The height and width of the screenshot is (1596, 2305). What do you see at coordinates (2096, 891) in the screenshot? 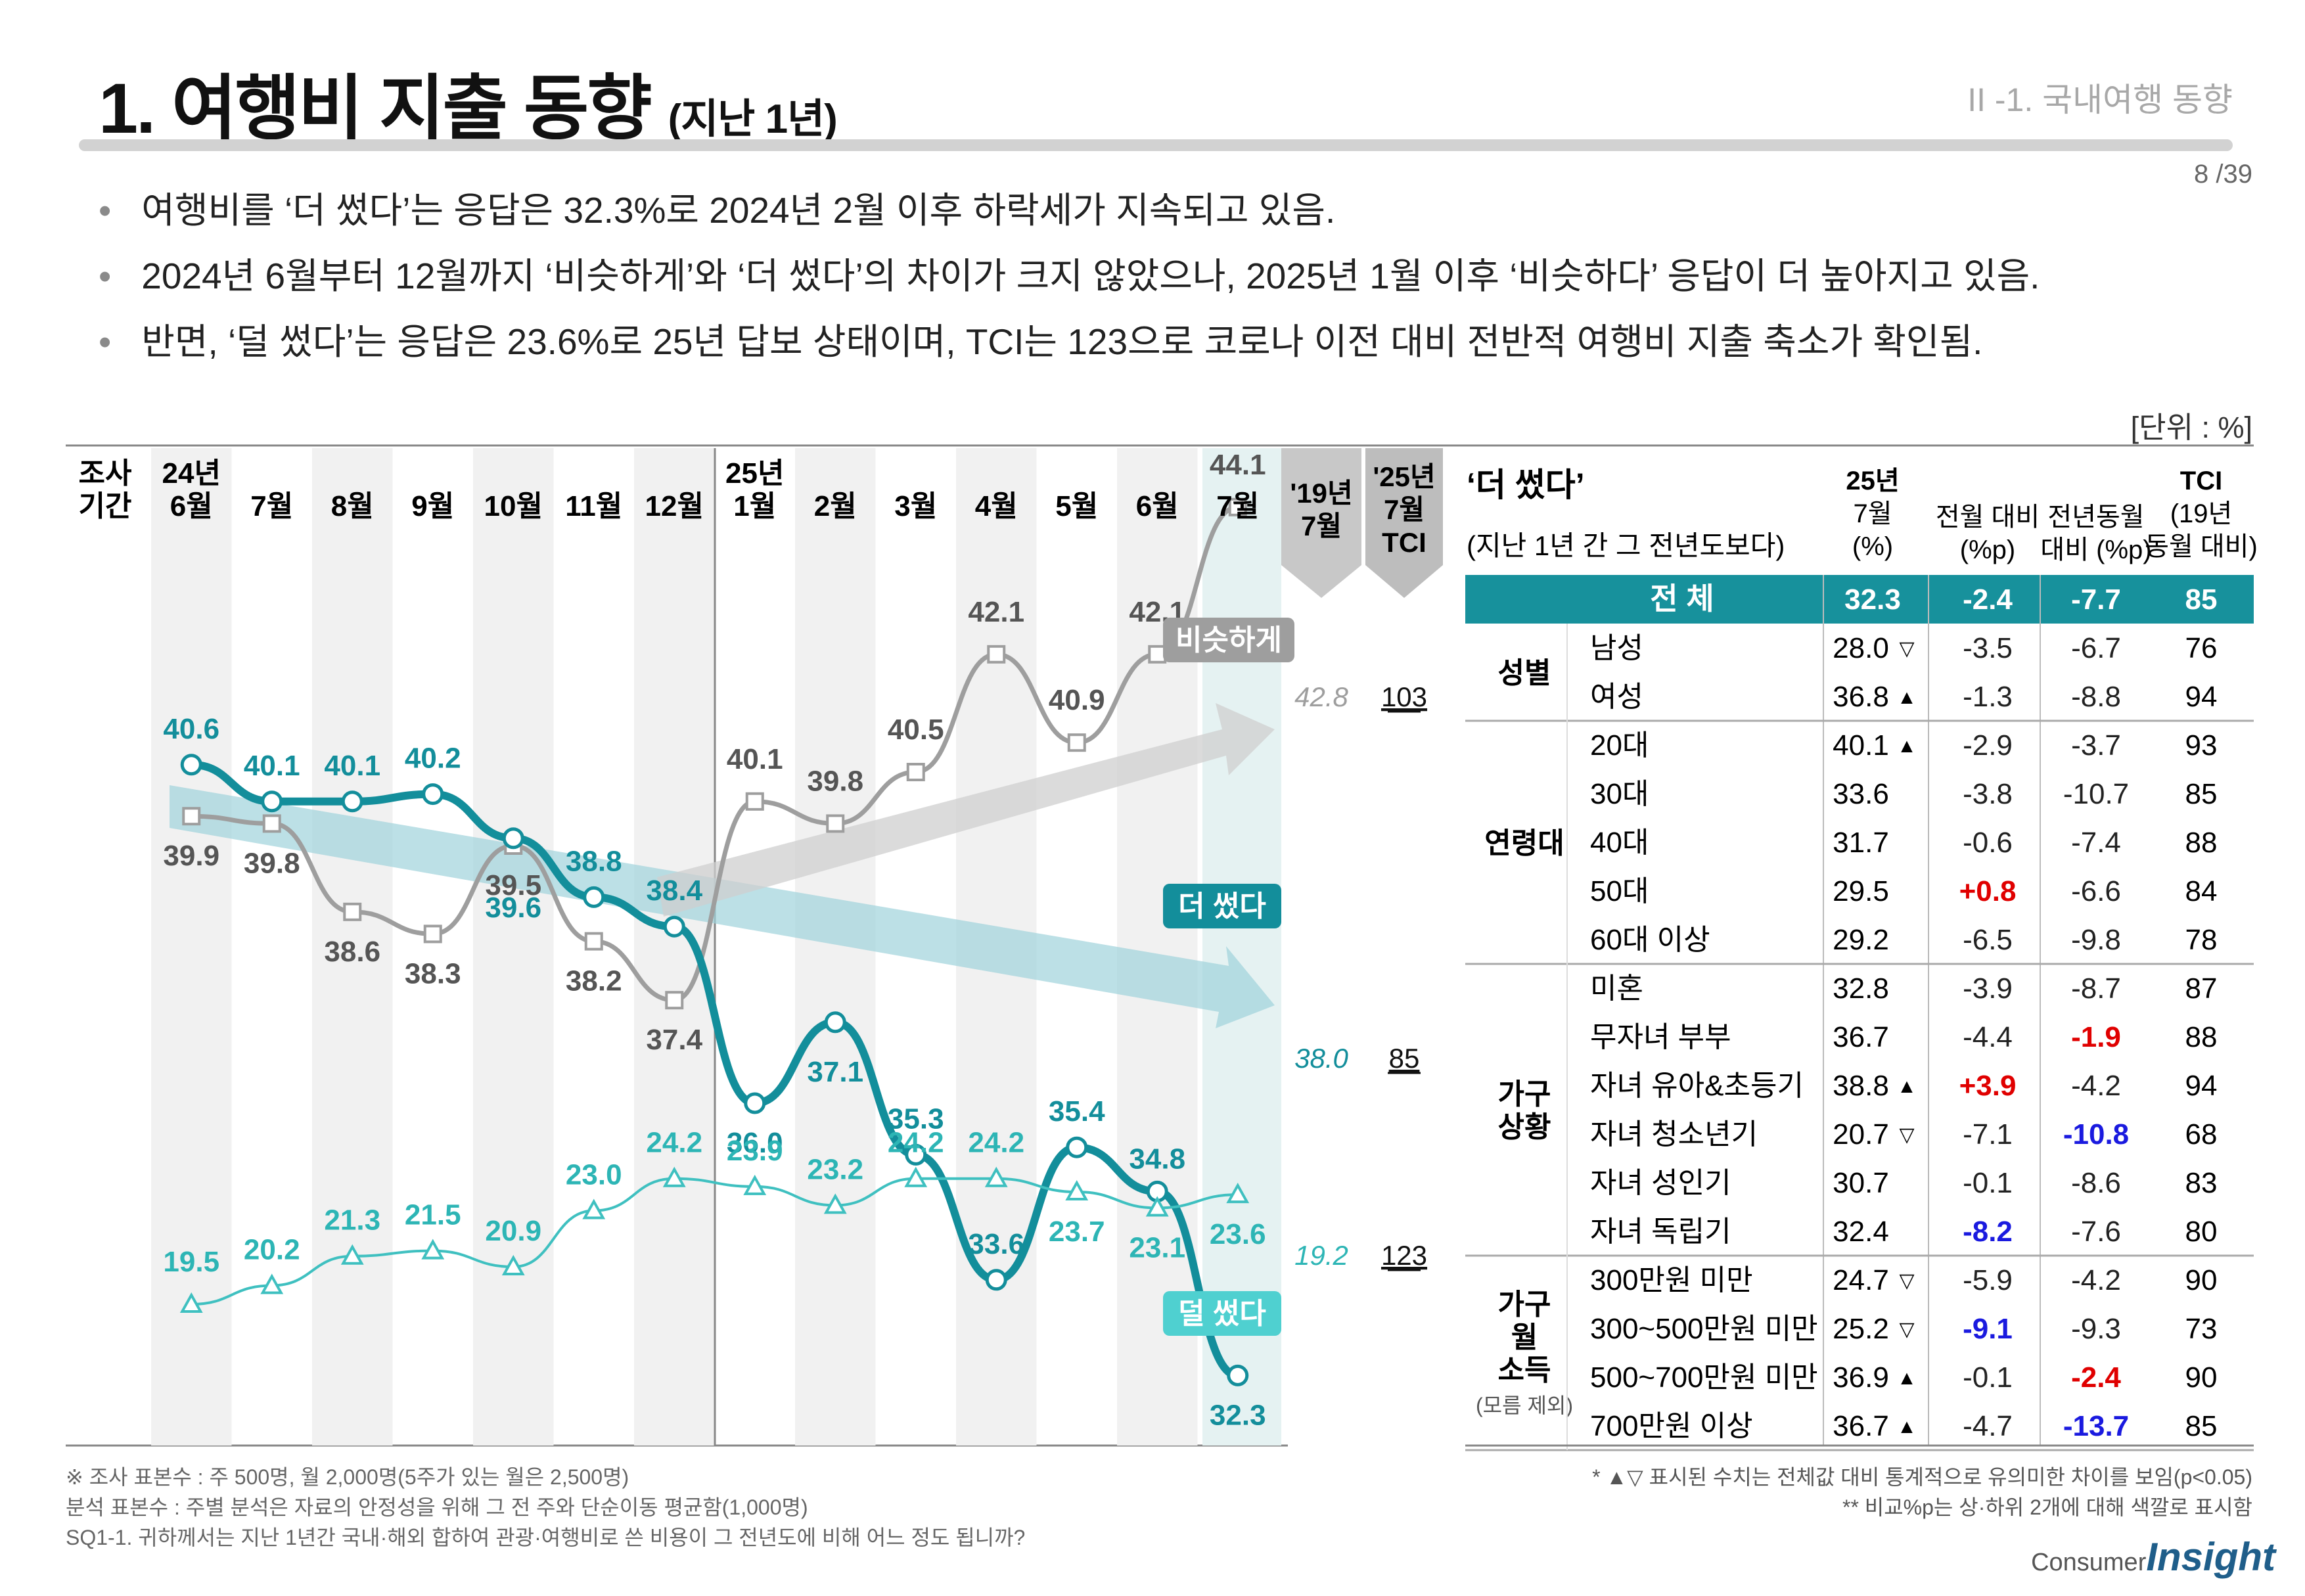
I see `row-yoy: -6.6` at bounding box center [2096, 891].